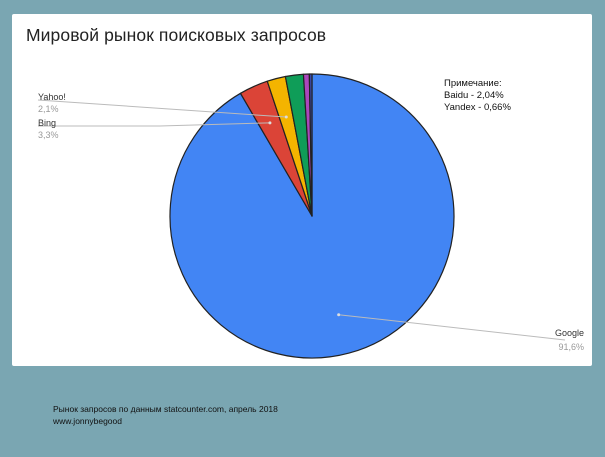 The width and height of the screenshot is (605, 457). What do you see at coordinates (477, 107) in the screenshot?
I see `note-line-yandex: Yandex - 0,66%` at bounding box center [477, 107].